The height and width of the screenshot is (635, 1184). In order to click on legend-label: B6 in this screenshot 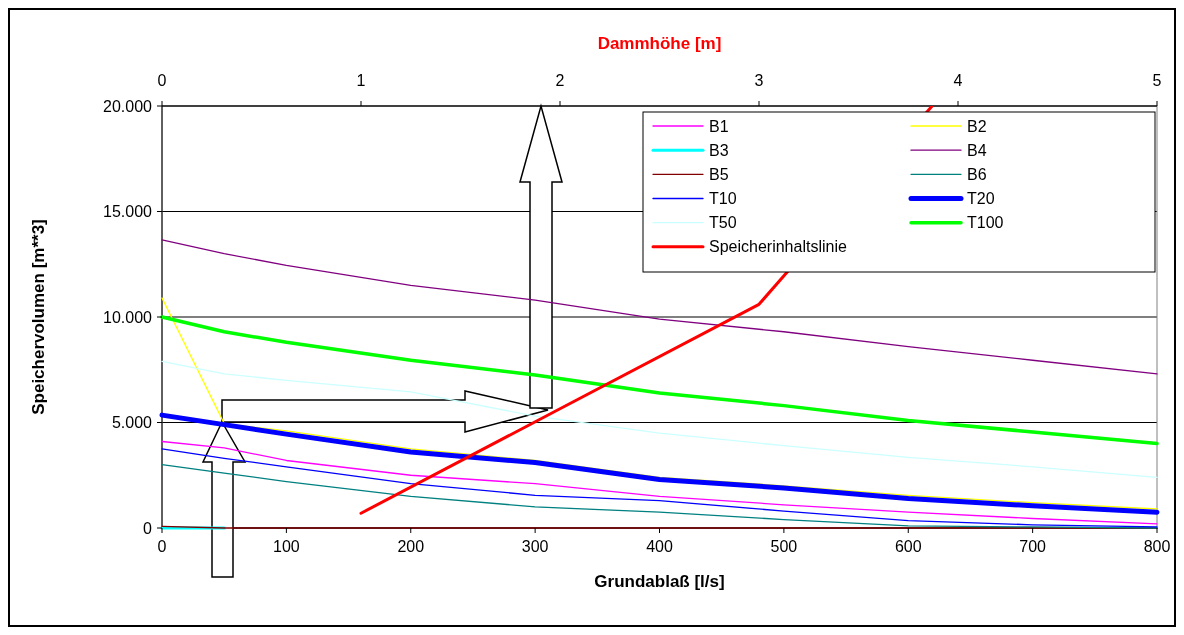, I will do `click(977, 174)`.